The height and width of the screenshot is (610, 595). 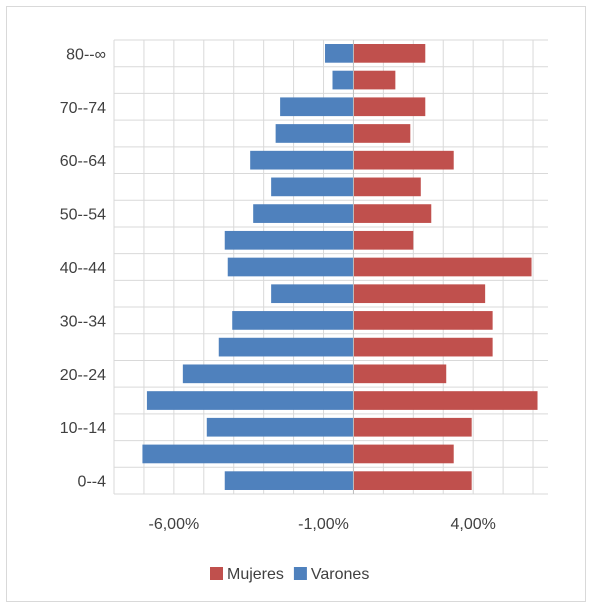 I want to click on legend-swatch-varones, so click(x=300, y=573).